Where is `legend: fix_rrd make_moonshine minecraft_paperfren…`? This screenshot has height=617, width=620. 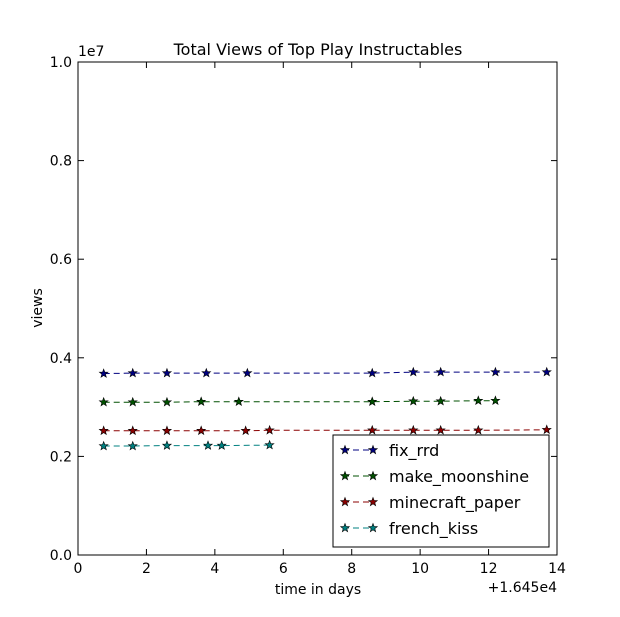
legend: fix_rrd make_moonshine minecraft_paperfren… is located at coordinates (441, 491).